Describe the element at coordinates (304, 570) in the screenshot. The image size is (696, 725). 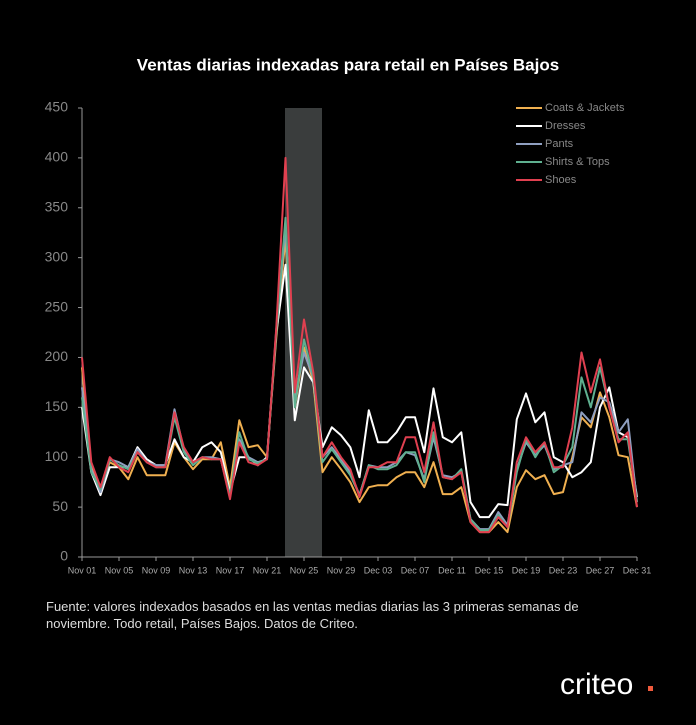
I see `x-tick-label: Nov 25` at that location.